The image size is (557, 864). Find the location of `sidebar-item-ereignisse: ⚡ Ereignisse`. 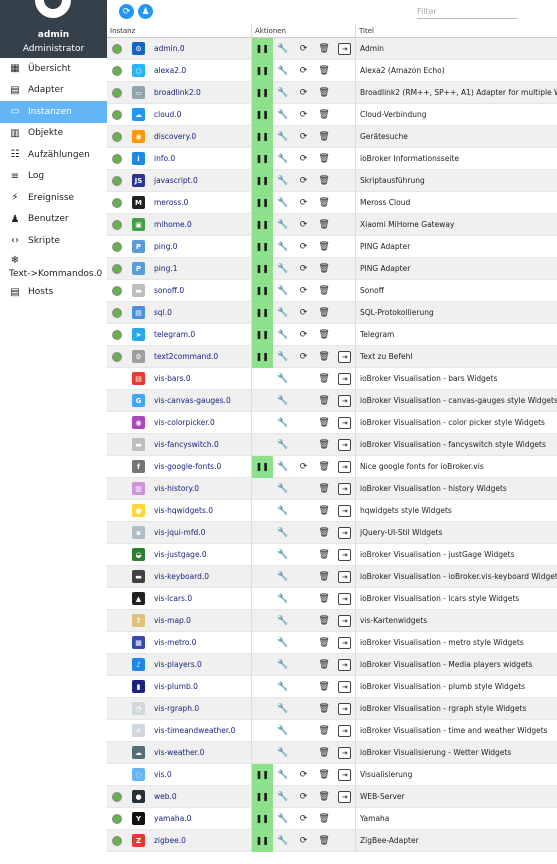

sidebar-item-ereignisse: ⚡ Ereignisse is located at coordinates (53, 198).